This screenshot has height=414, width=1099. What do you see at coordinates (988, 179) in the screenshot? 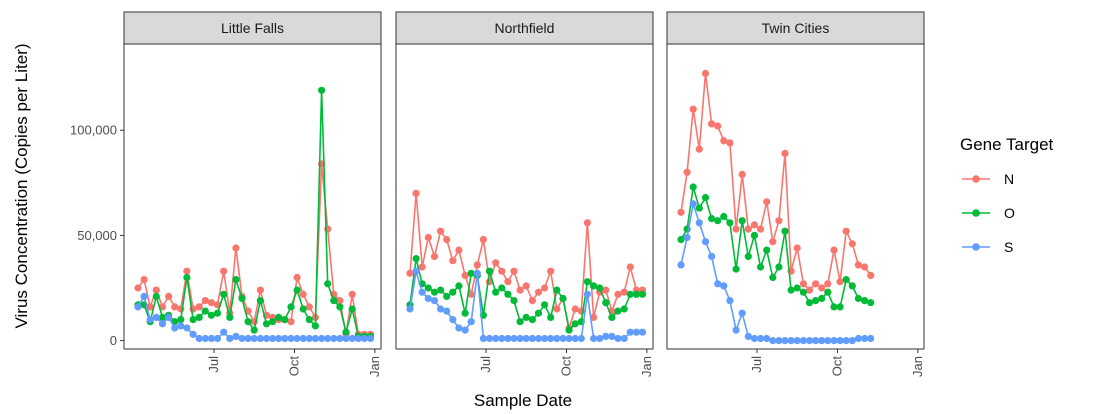
I see `legend-item-n: N` at bounding box center [988, 179].